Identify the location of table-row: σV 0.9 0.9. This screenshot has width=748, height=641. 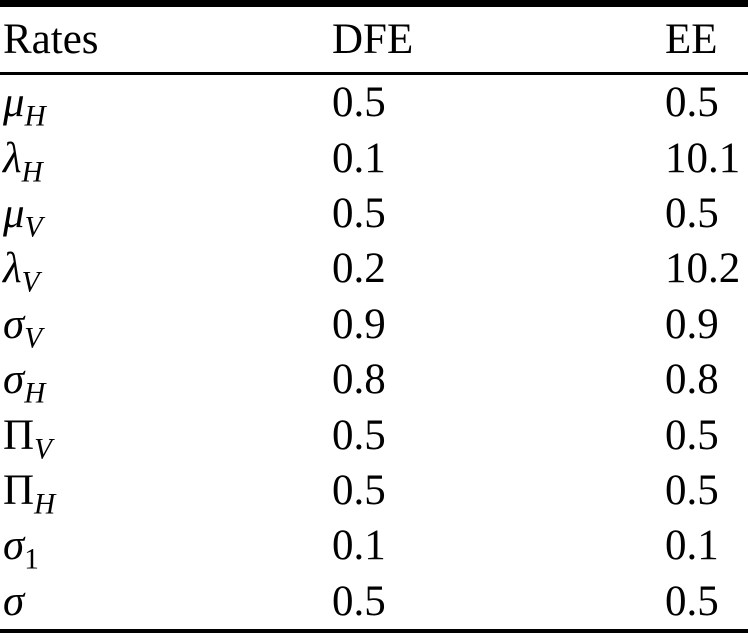
(374, 325).